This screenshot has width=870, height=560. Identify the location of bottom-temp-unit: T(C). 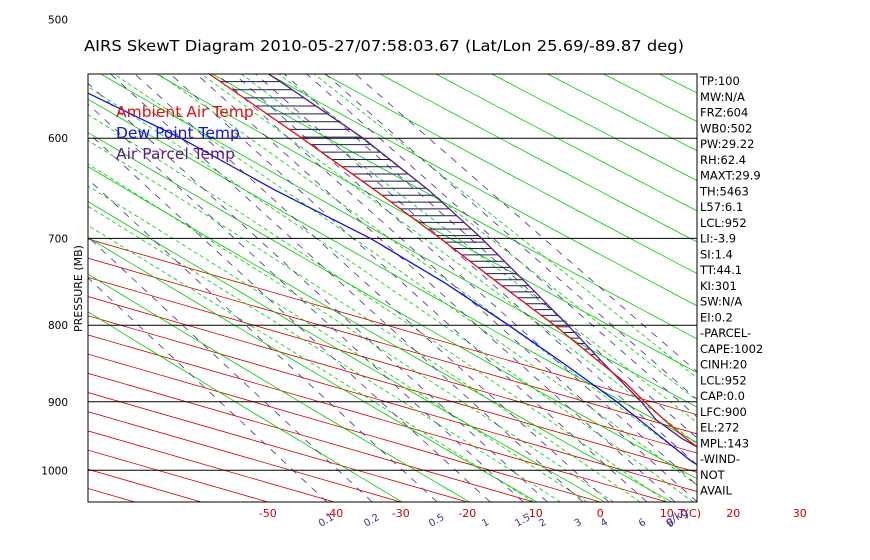
(689, 513).